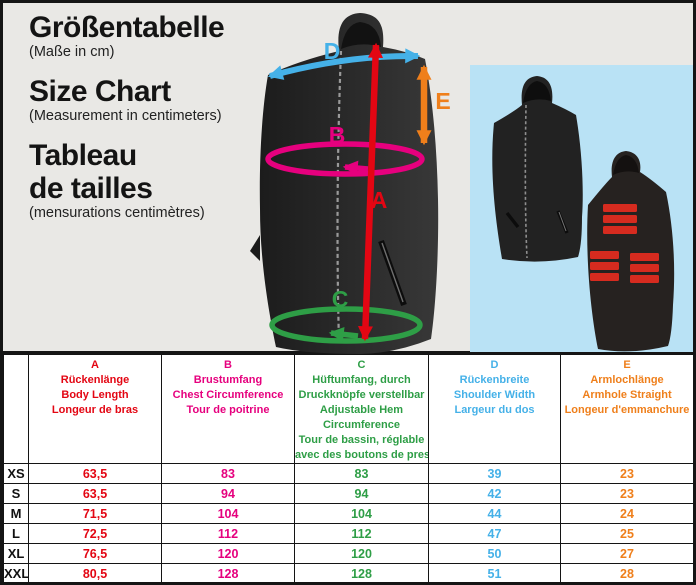 The height and width of the screenshot is (585, 696). Describe the element at coordinates (370, 192) in the screenshot. I see `measure-arrow-a` at that location.